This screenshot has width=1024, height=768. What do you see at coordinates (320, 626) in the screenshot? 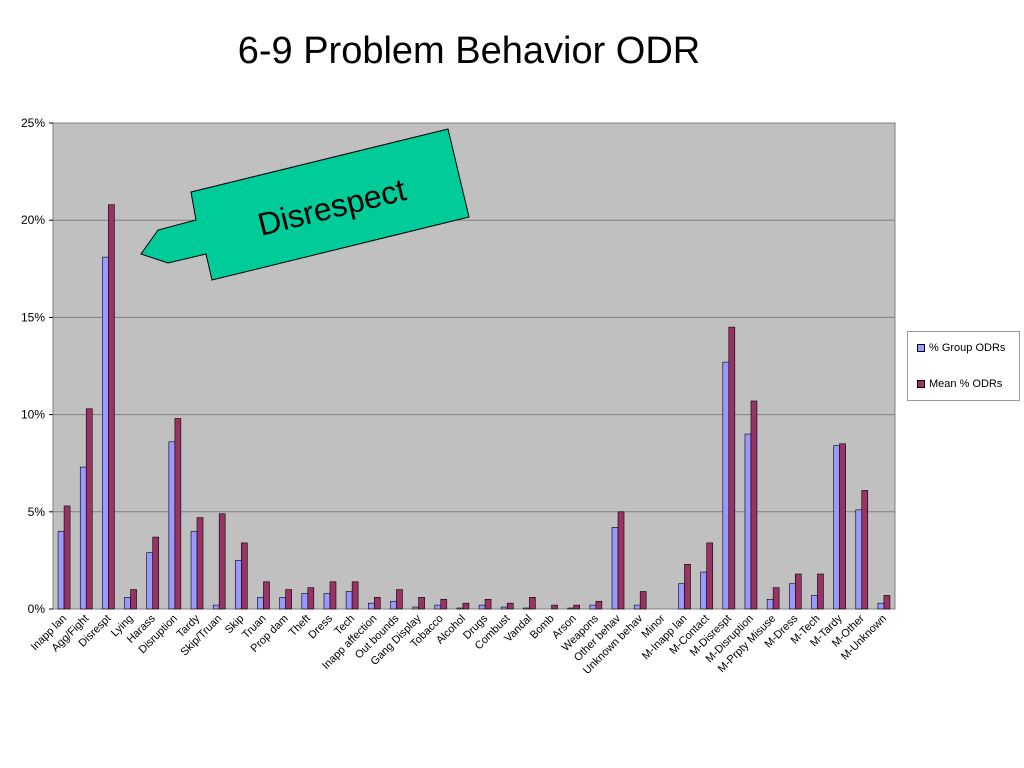
I see `x-tick-label: Dress` at bounding box center [320, 626].